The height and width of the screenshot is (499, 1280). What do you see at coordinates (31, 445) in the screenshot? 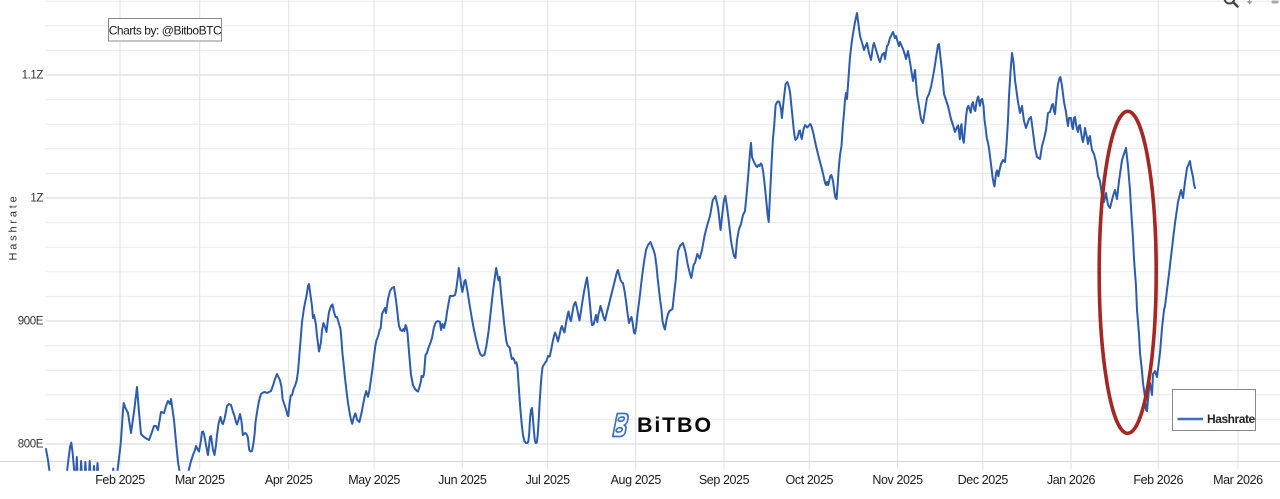
I see `svg-text: 800E` at bounding box center [31, 445].